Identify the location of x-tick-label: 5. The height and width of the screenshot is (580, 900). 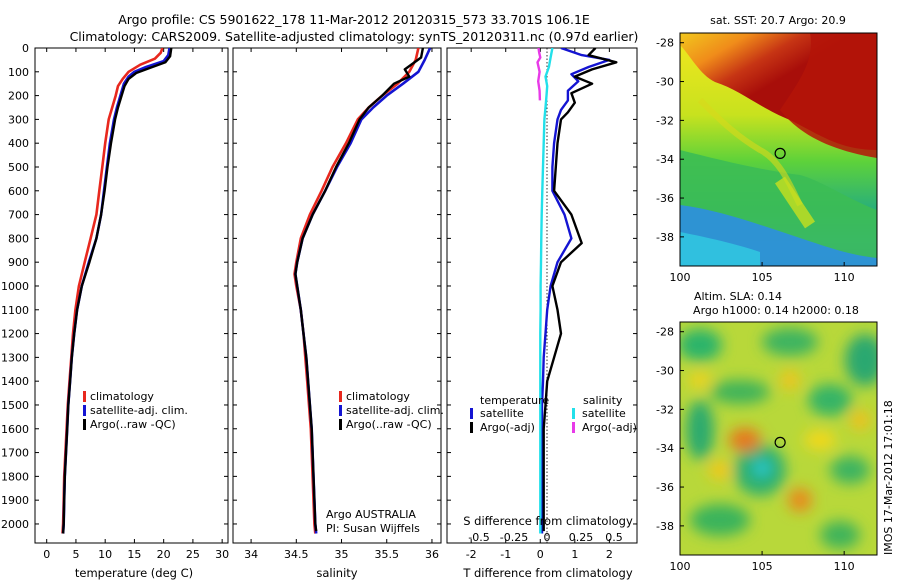
(75, 554).